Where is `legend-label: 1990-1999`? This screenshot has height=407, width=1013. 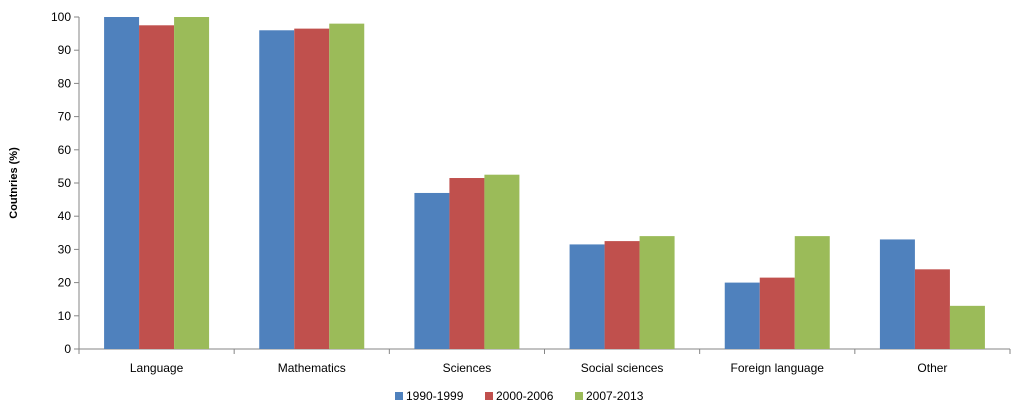
legend-label: 1990-1999 is located at coordinates (435, 396).